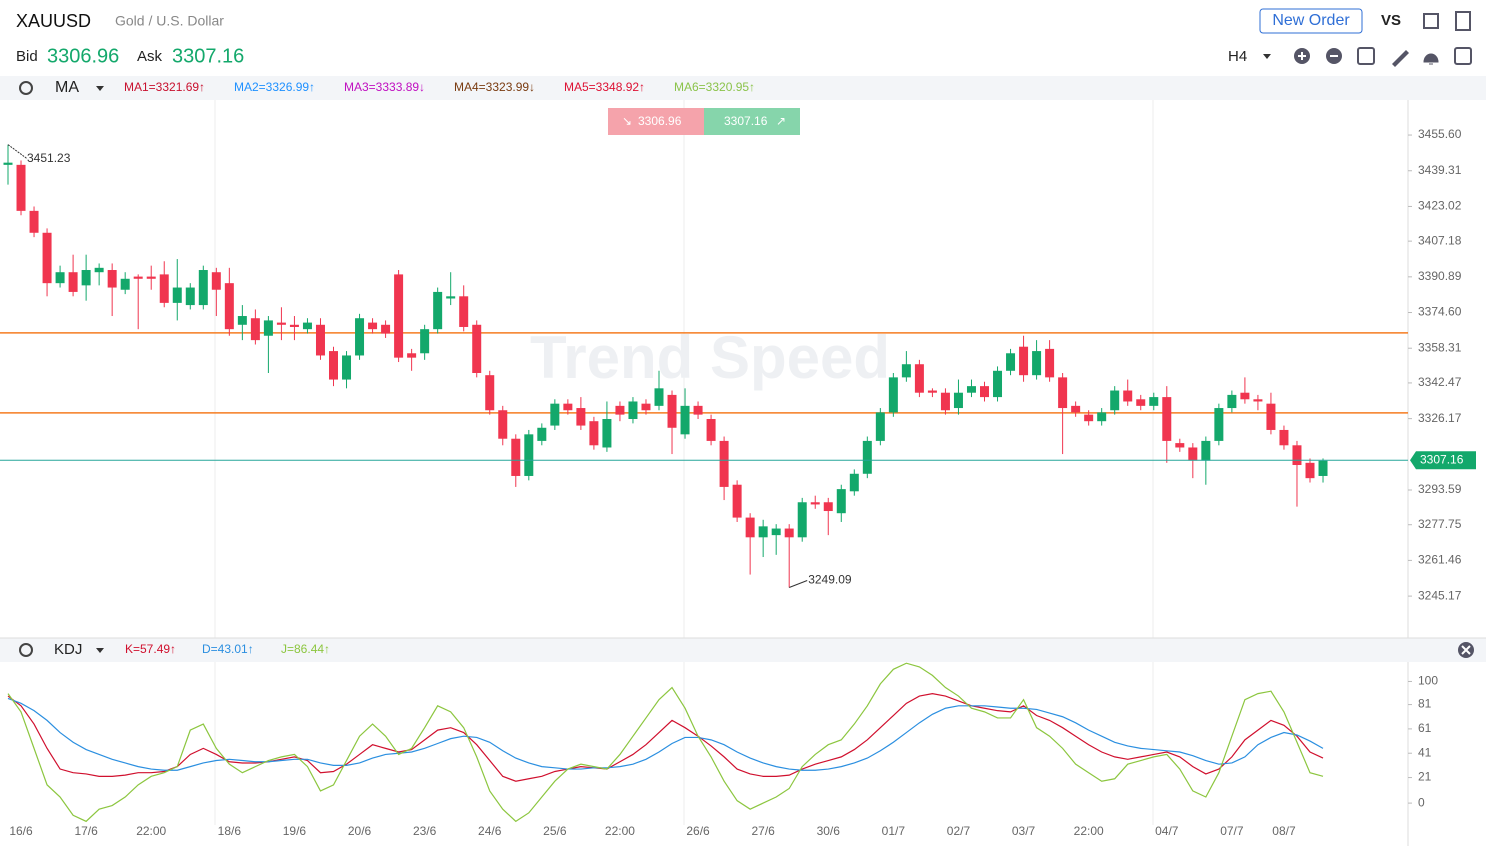 Image resolution: width=1486 pixels, height=846 pixels. What do you see at coordinates (83, 56) in the screenshot?
I see `bid-price: 3306.96` at bounding box center [83, 56].